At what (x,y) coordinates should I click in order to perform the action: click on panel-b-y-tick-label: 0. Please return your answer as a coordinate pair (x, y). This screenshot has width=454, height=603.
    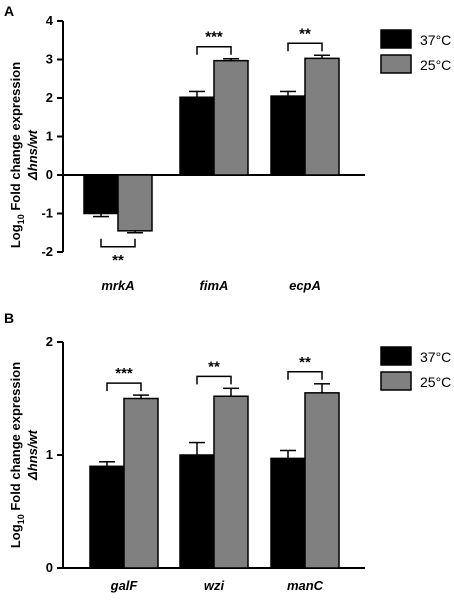
    Looking at the image, I should click on (49, 567).